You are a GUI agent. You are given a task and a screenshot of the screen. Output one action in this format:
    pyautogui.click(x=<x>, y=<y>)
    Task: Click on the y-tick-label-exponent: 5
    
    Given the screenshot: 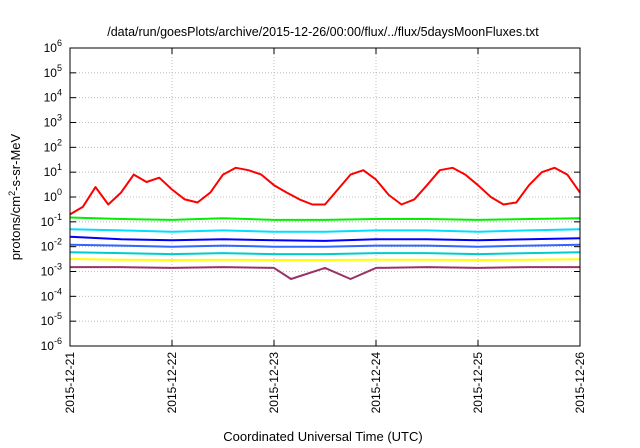 What is the action you would take?
    pyautogui.click(x=59, y=68)
    